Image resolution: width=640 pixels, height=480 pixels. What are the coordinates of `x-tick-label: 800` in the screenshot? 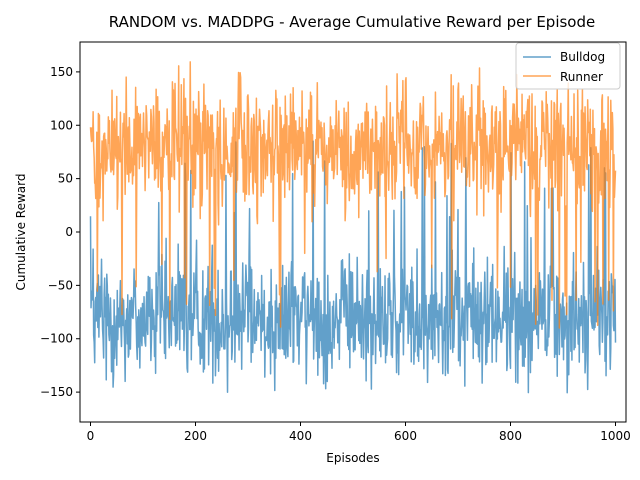 It's located at (510, 436).